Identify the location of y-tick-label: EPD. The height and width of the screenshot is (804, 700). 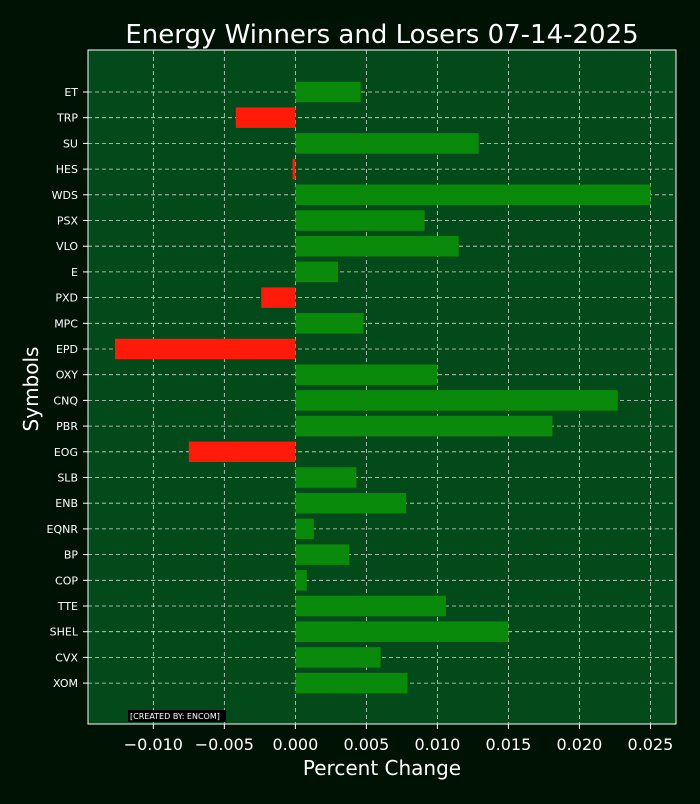
(67, 349).